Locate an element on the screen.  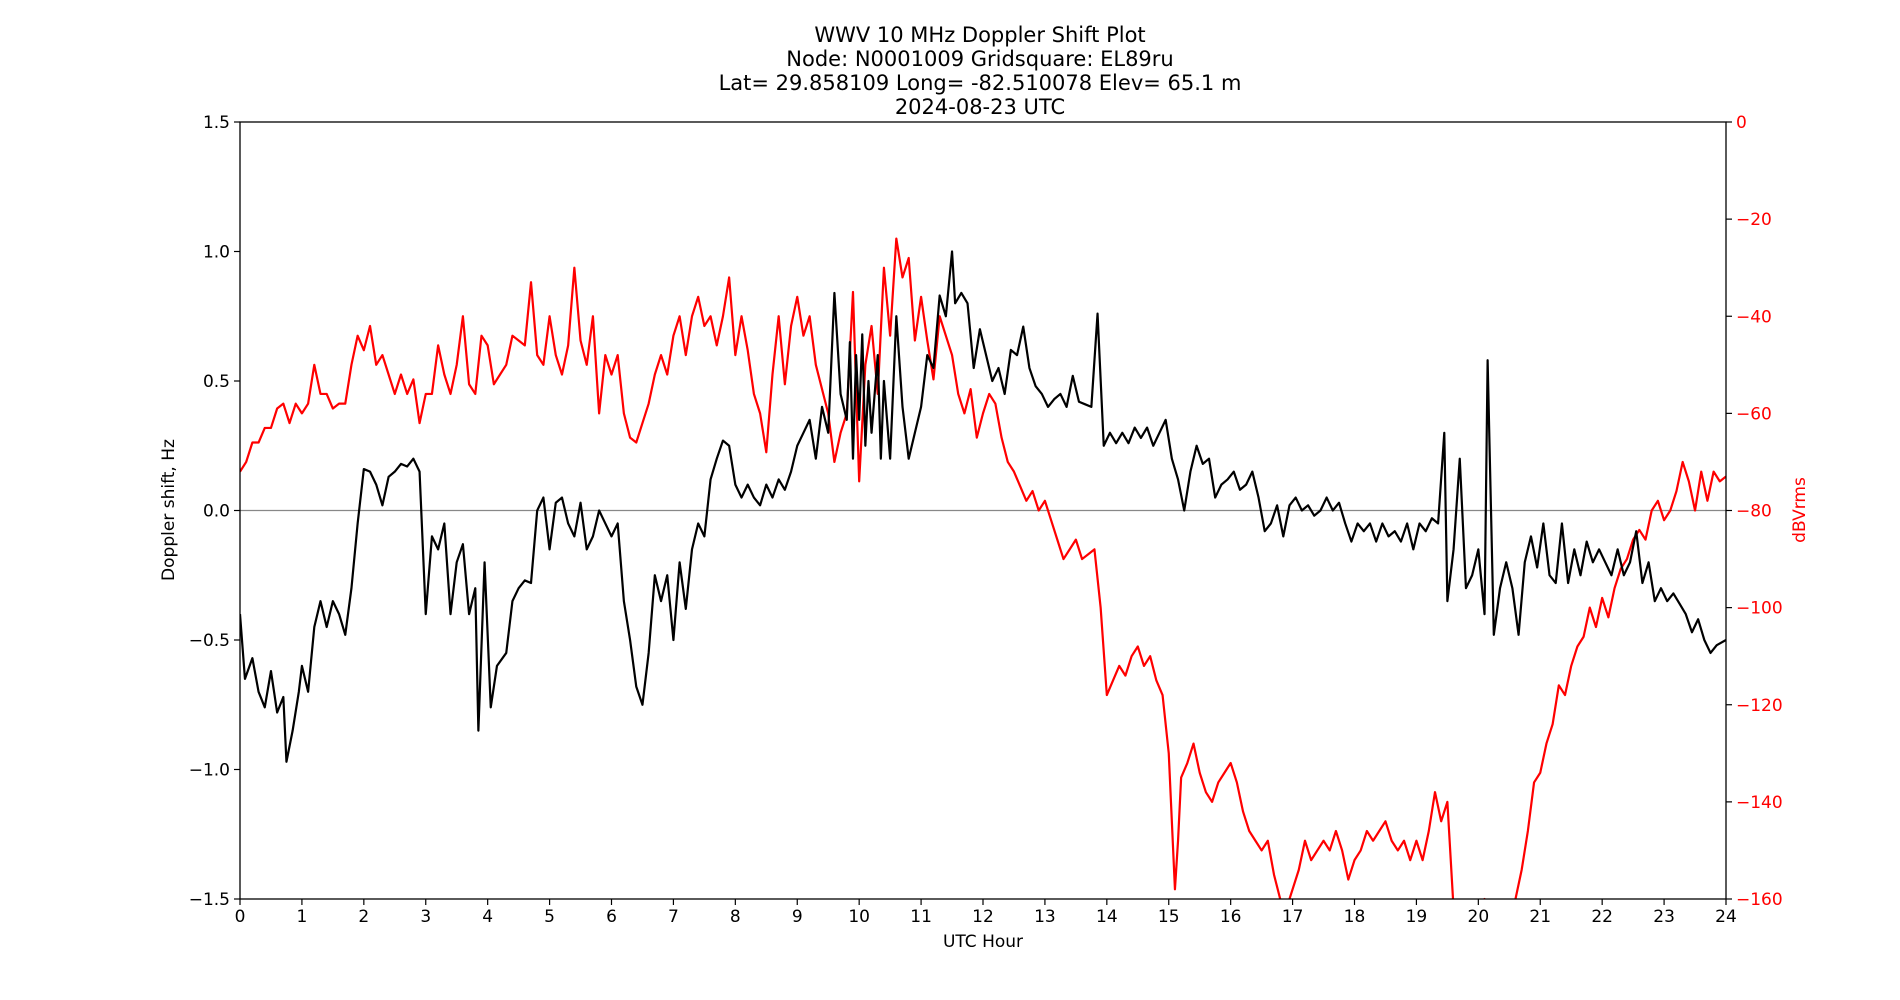
x-tick-label: 8 is located at coordinates (735, 917).